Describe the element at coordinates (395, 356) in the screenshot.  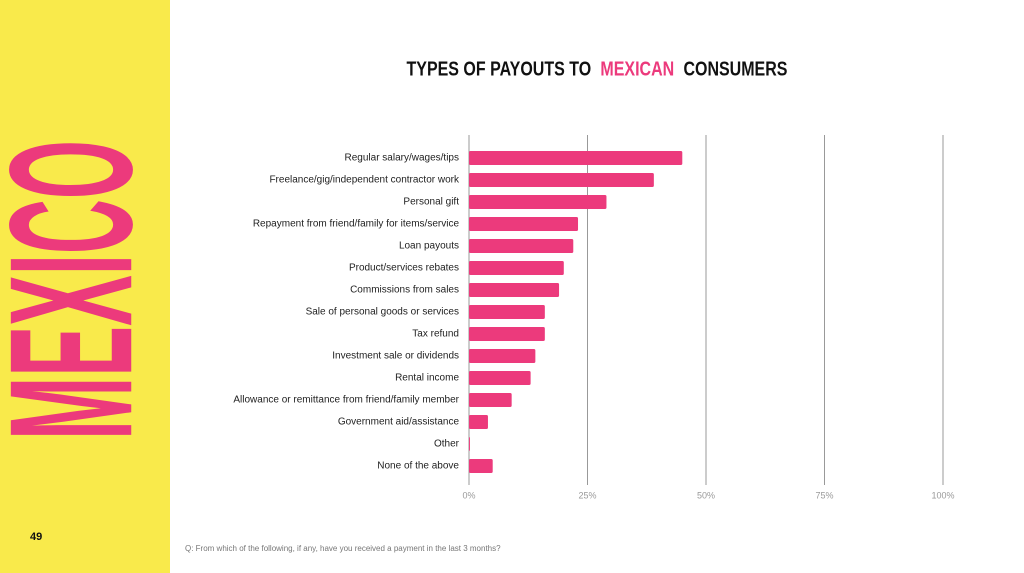
I see `category-label: Investment sale or dividends` at that location.